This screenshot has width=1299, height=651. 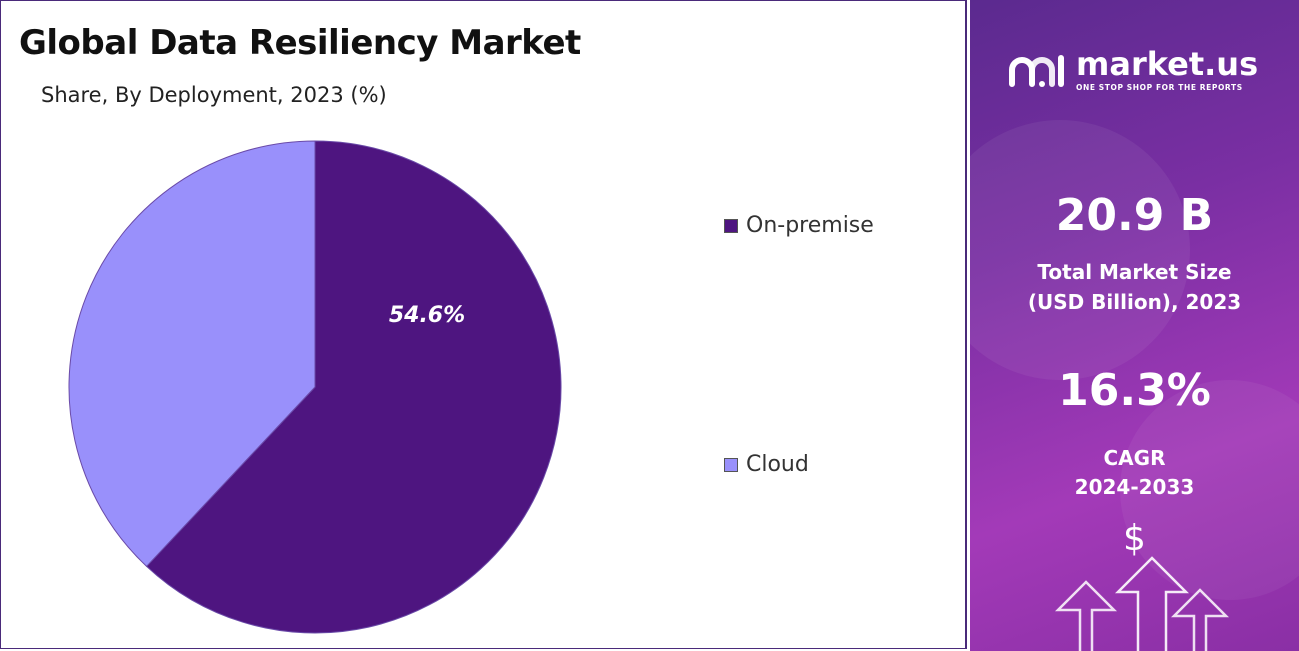 I want to click on market-us-logo-icon, so click(x=1036, y=71).